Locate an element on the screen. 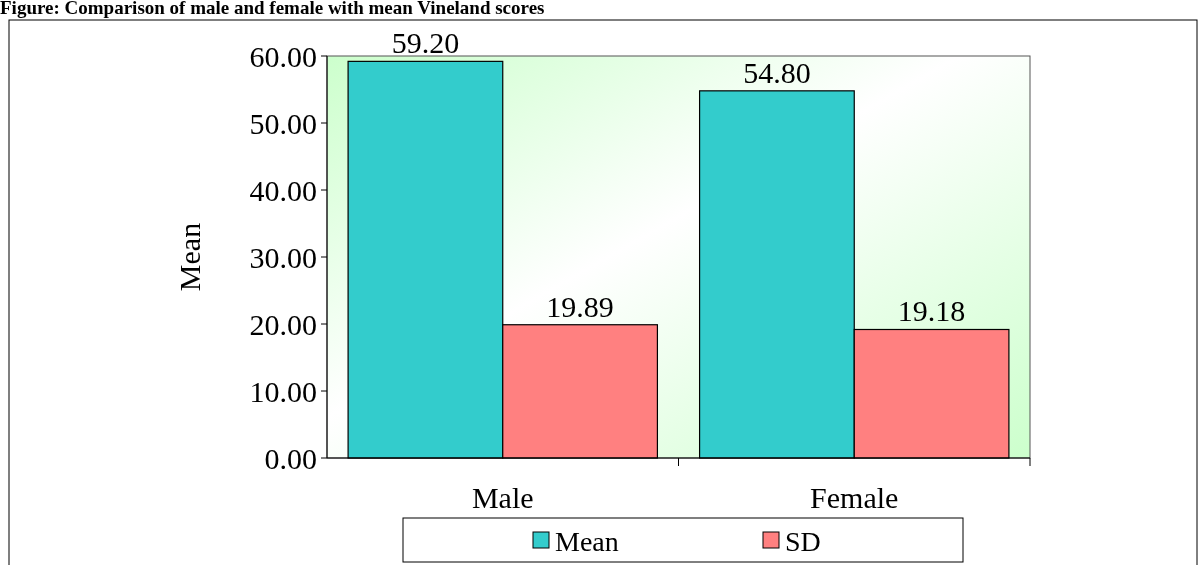 This screenshot has width=1198, height=565. y-axis-title: Mean is located at coordinates (189, 257).